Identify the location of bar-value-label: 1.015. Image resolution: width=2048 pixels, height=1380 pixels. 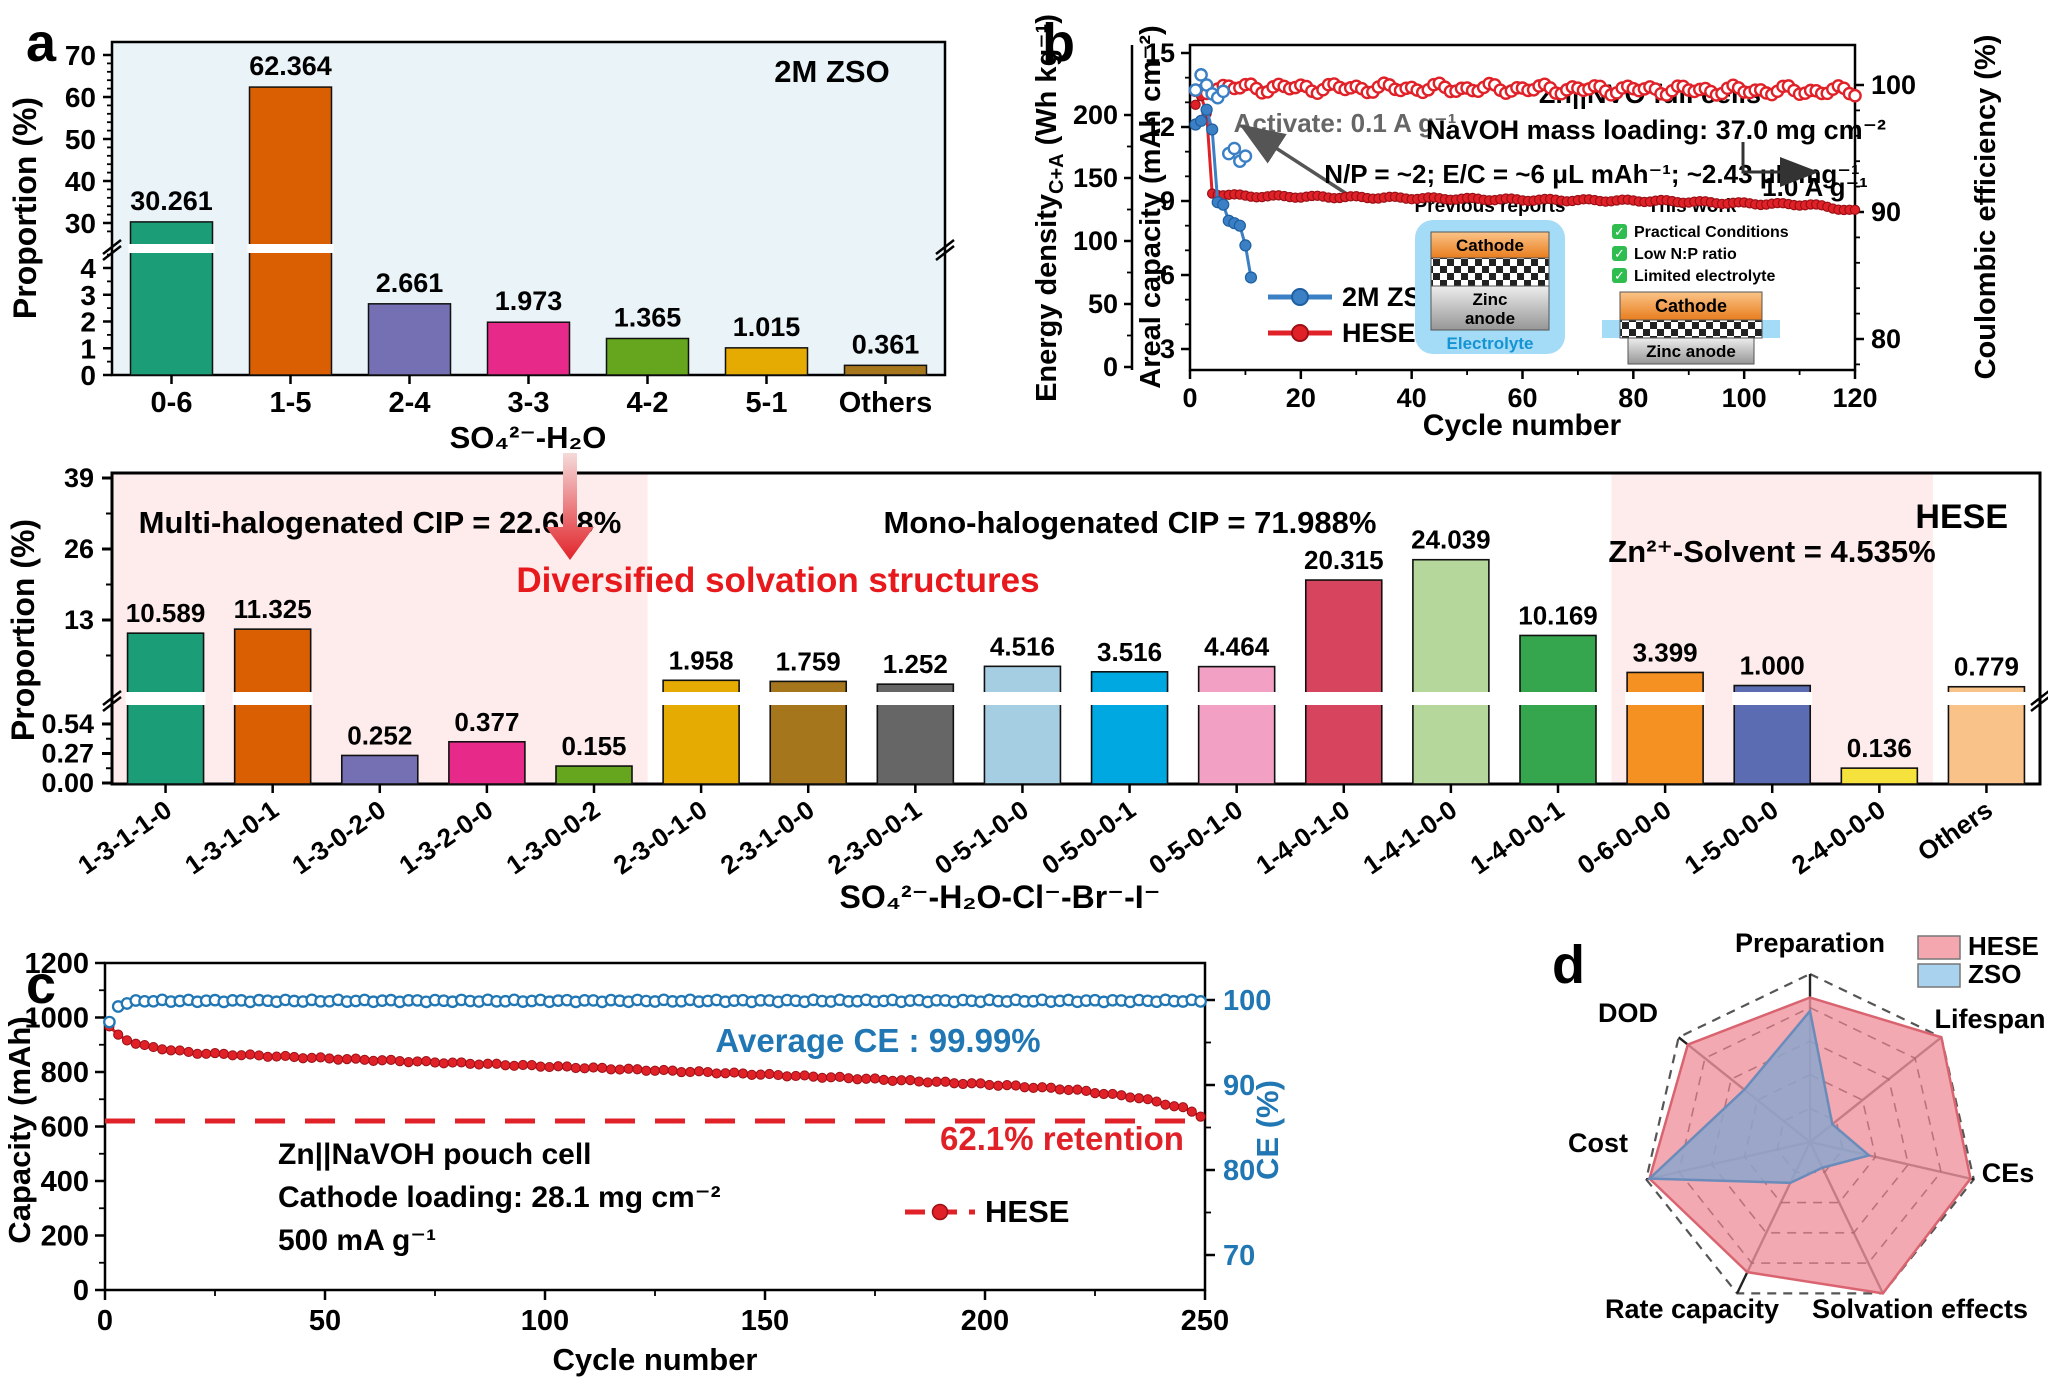
(767, 327).